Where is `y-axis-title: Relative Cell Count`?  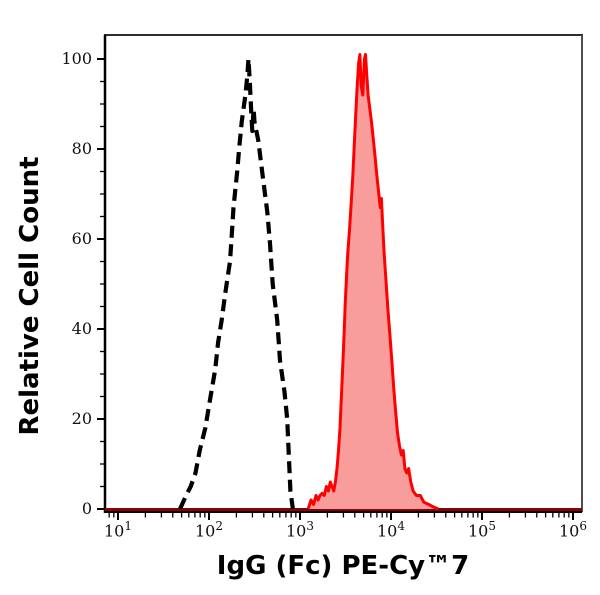
y-axis-title: Relative Cell Count is located at coordinates (30, 296).